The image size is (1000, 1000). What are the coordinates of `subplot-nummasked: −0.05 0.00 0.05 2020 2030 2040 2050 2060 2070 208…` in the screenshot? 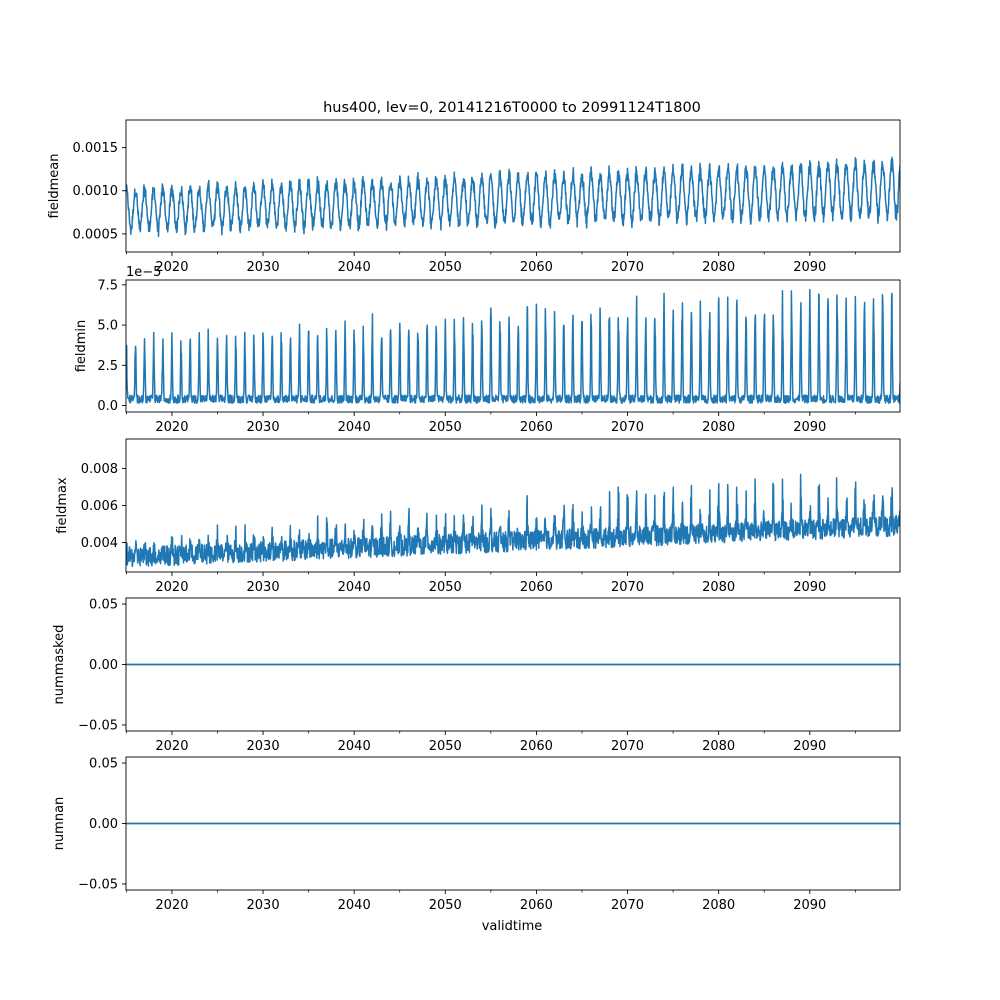 It's located at (476, 676).